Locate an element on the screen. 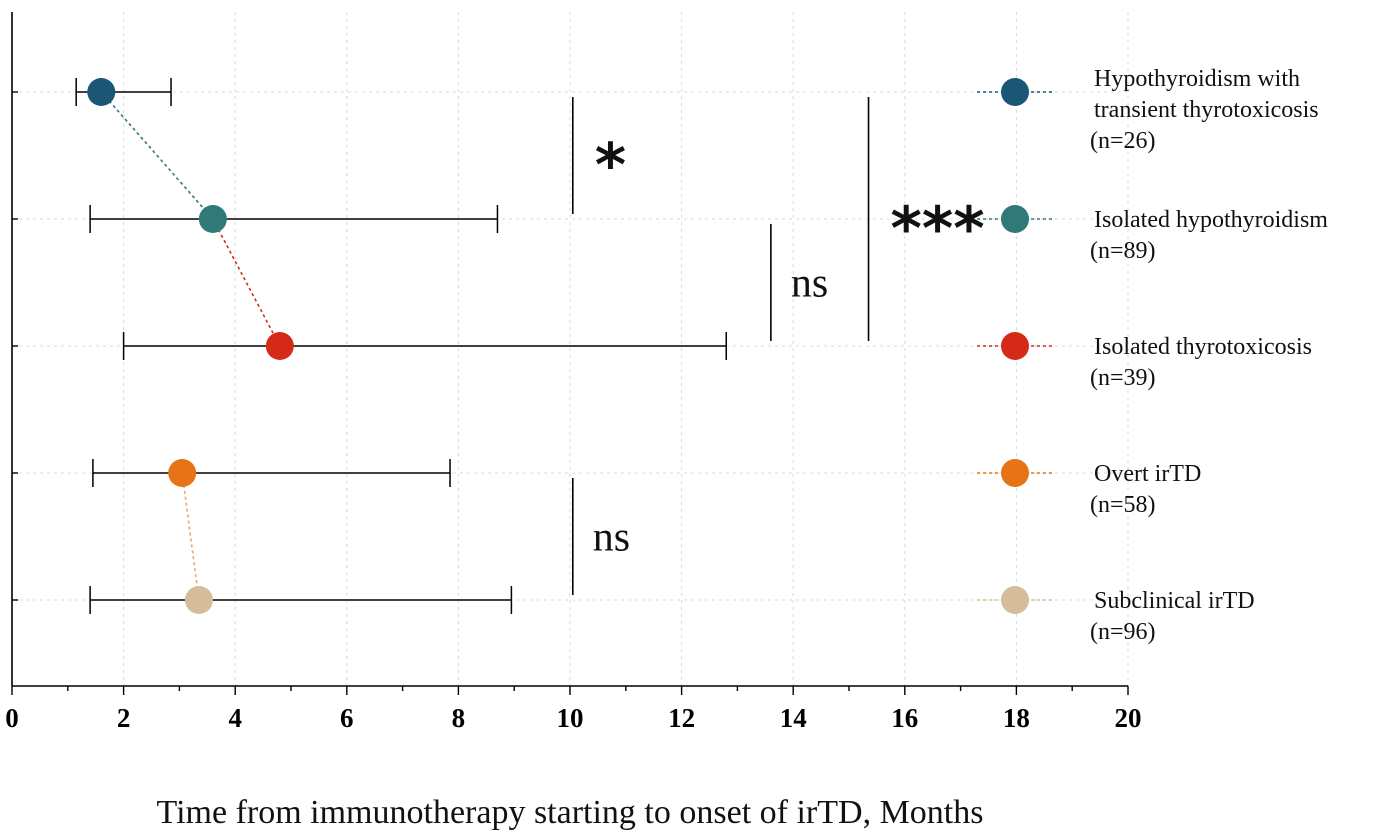 This screenshot has height=836, width=1373. x-tick-label: 20 is located at coordinates (1128, 718).